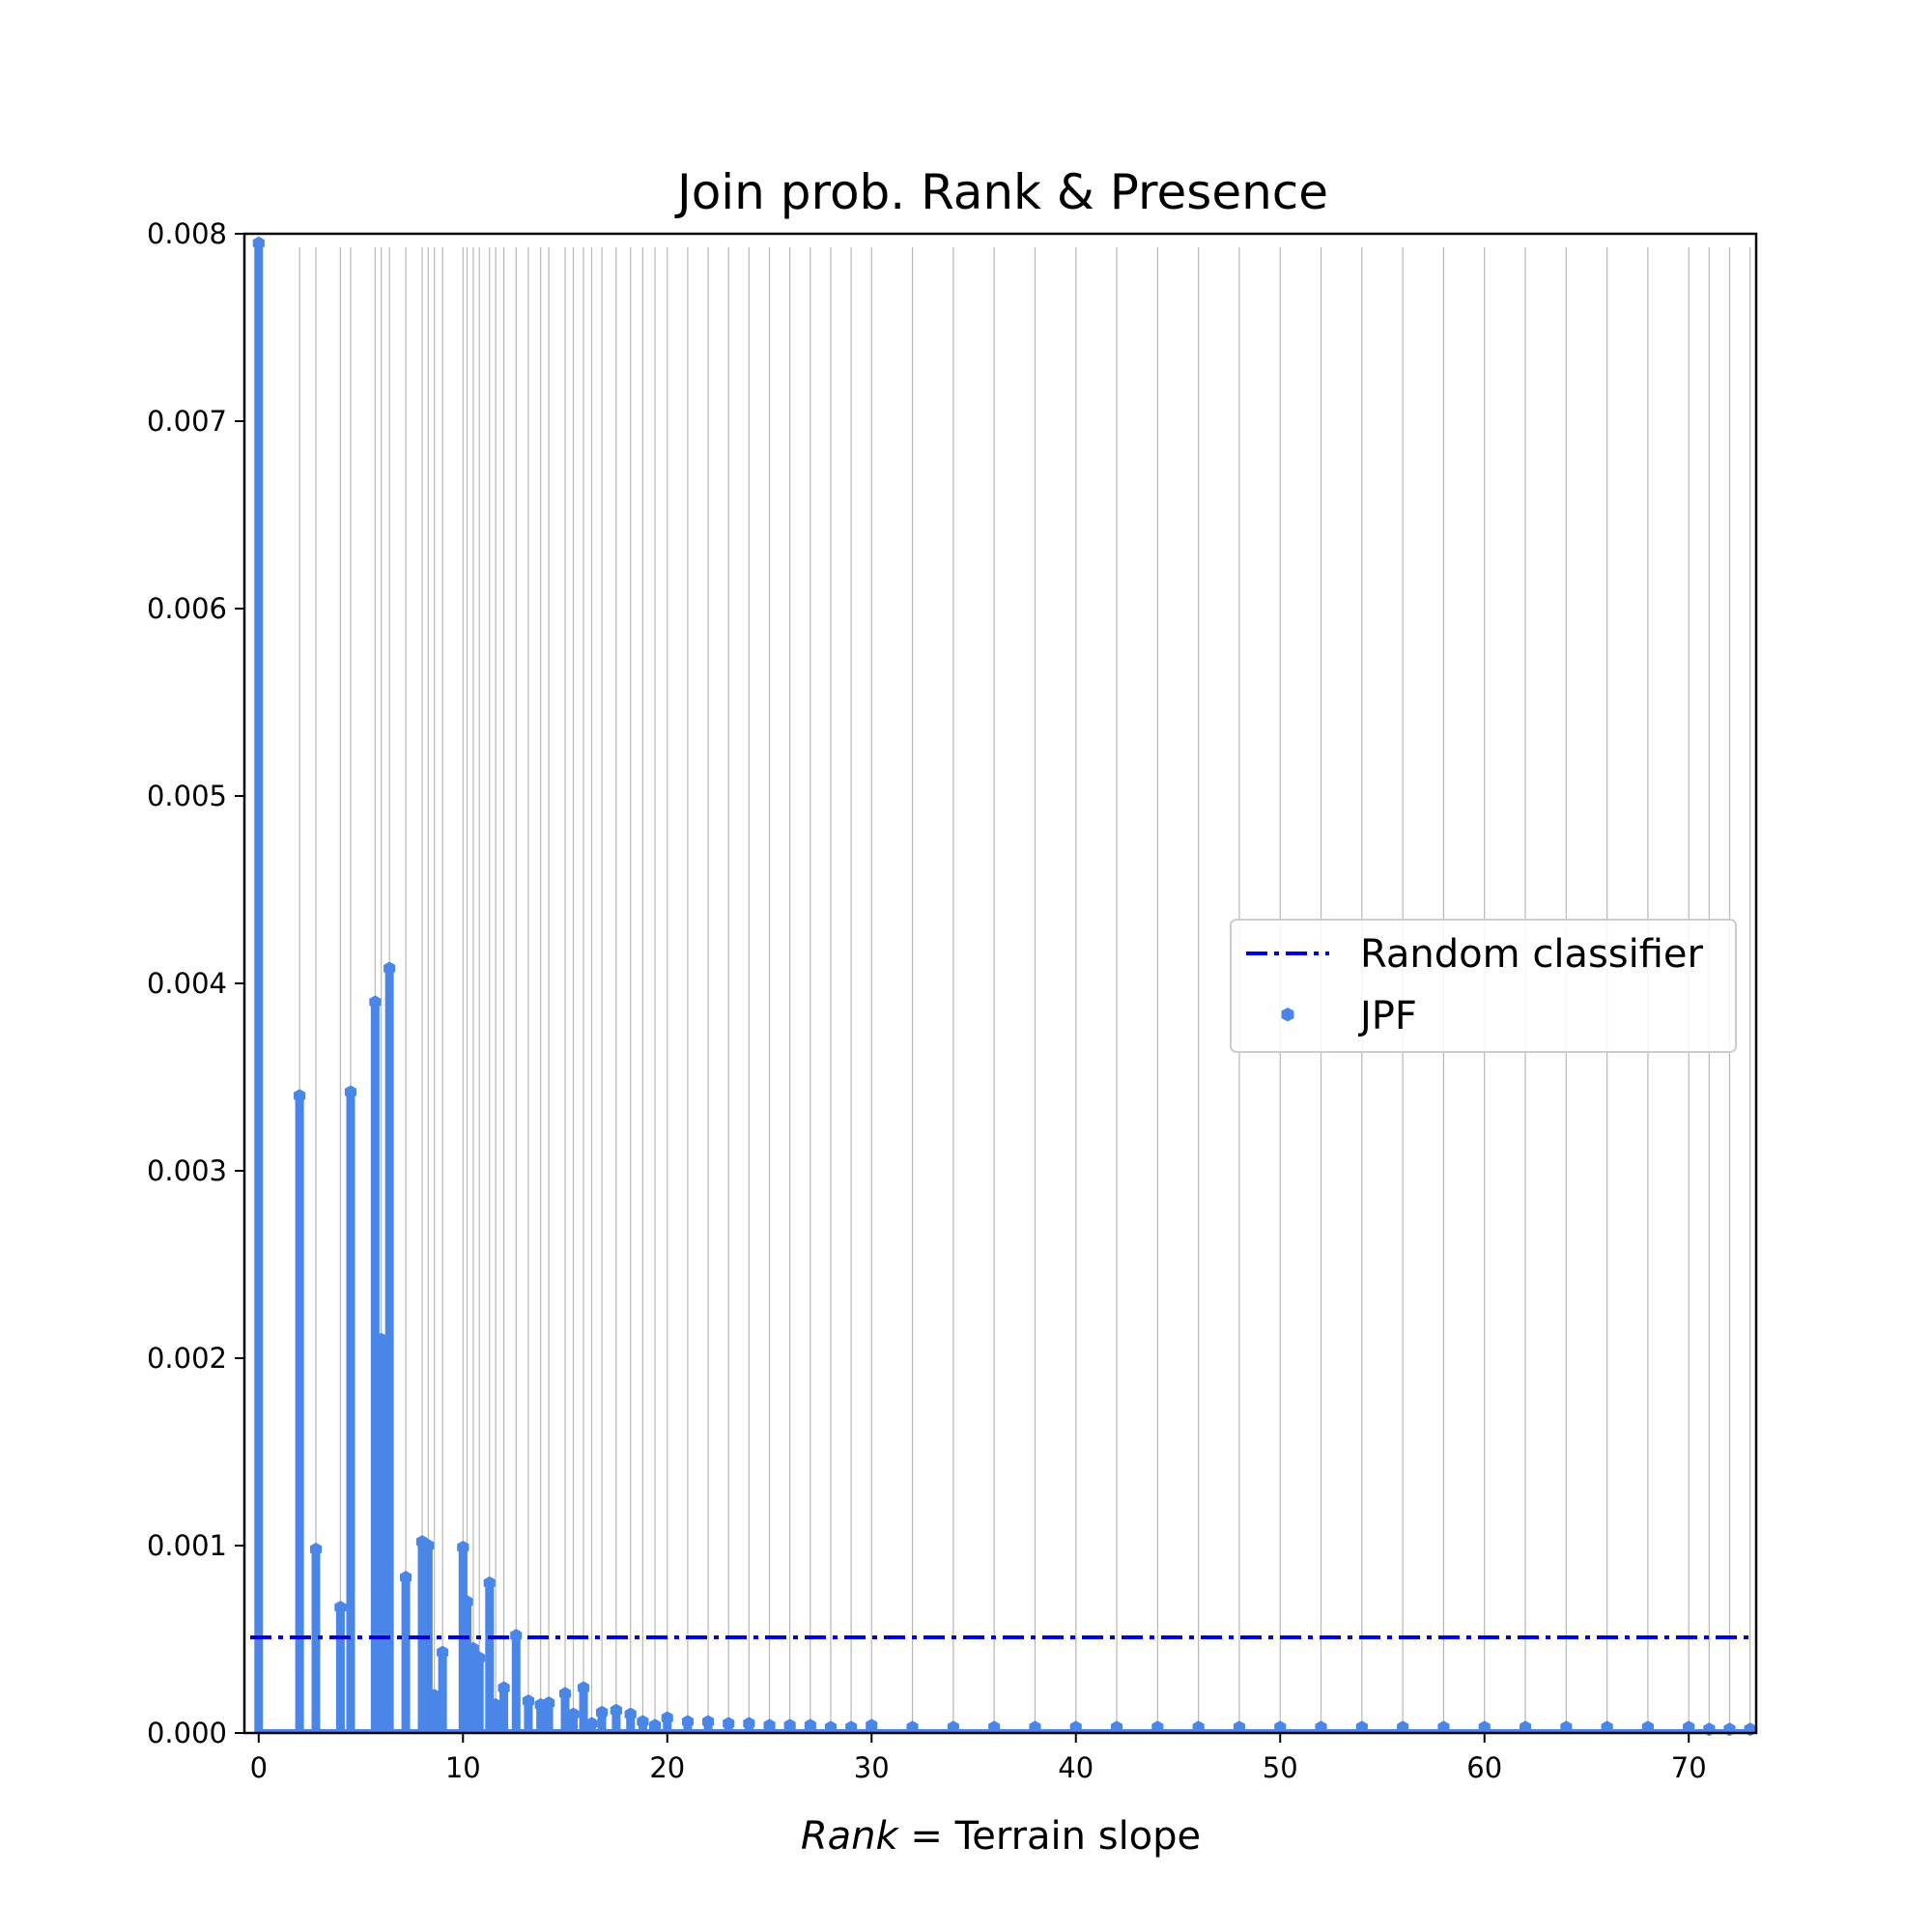 The height and width of the screenshot is (1932, 1932). Describe the element at coordinates (1689, 1767) in the screenshot. I see `x-tick-label: 70` at that location.